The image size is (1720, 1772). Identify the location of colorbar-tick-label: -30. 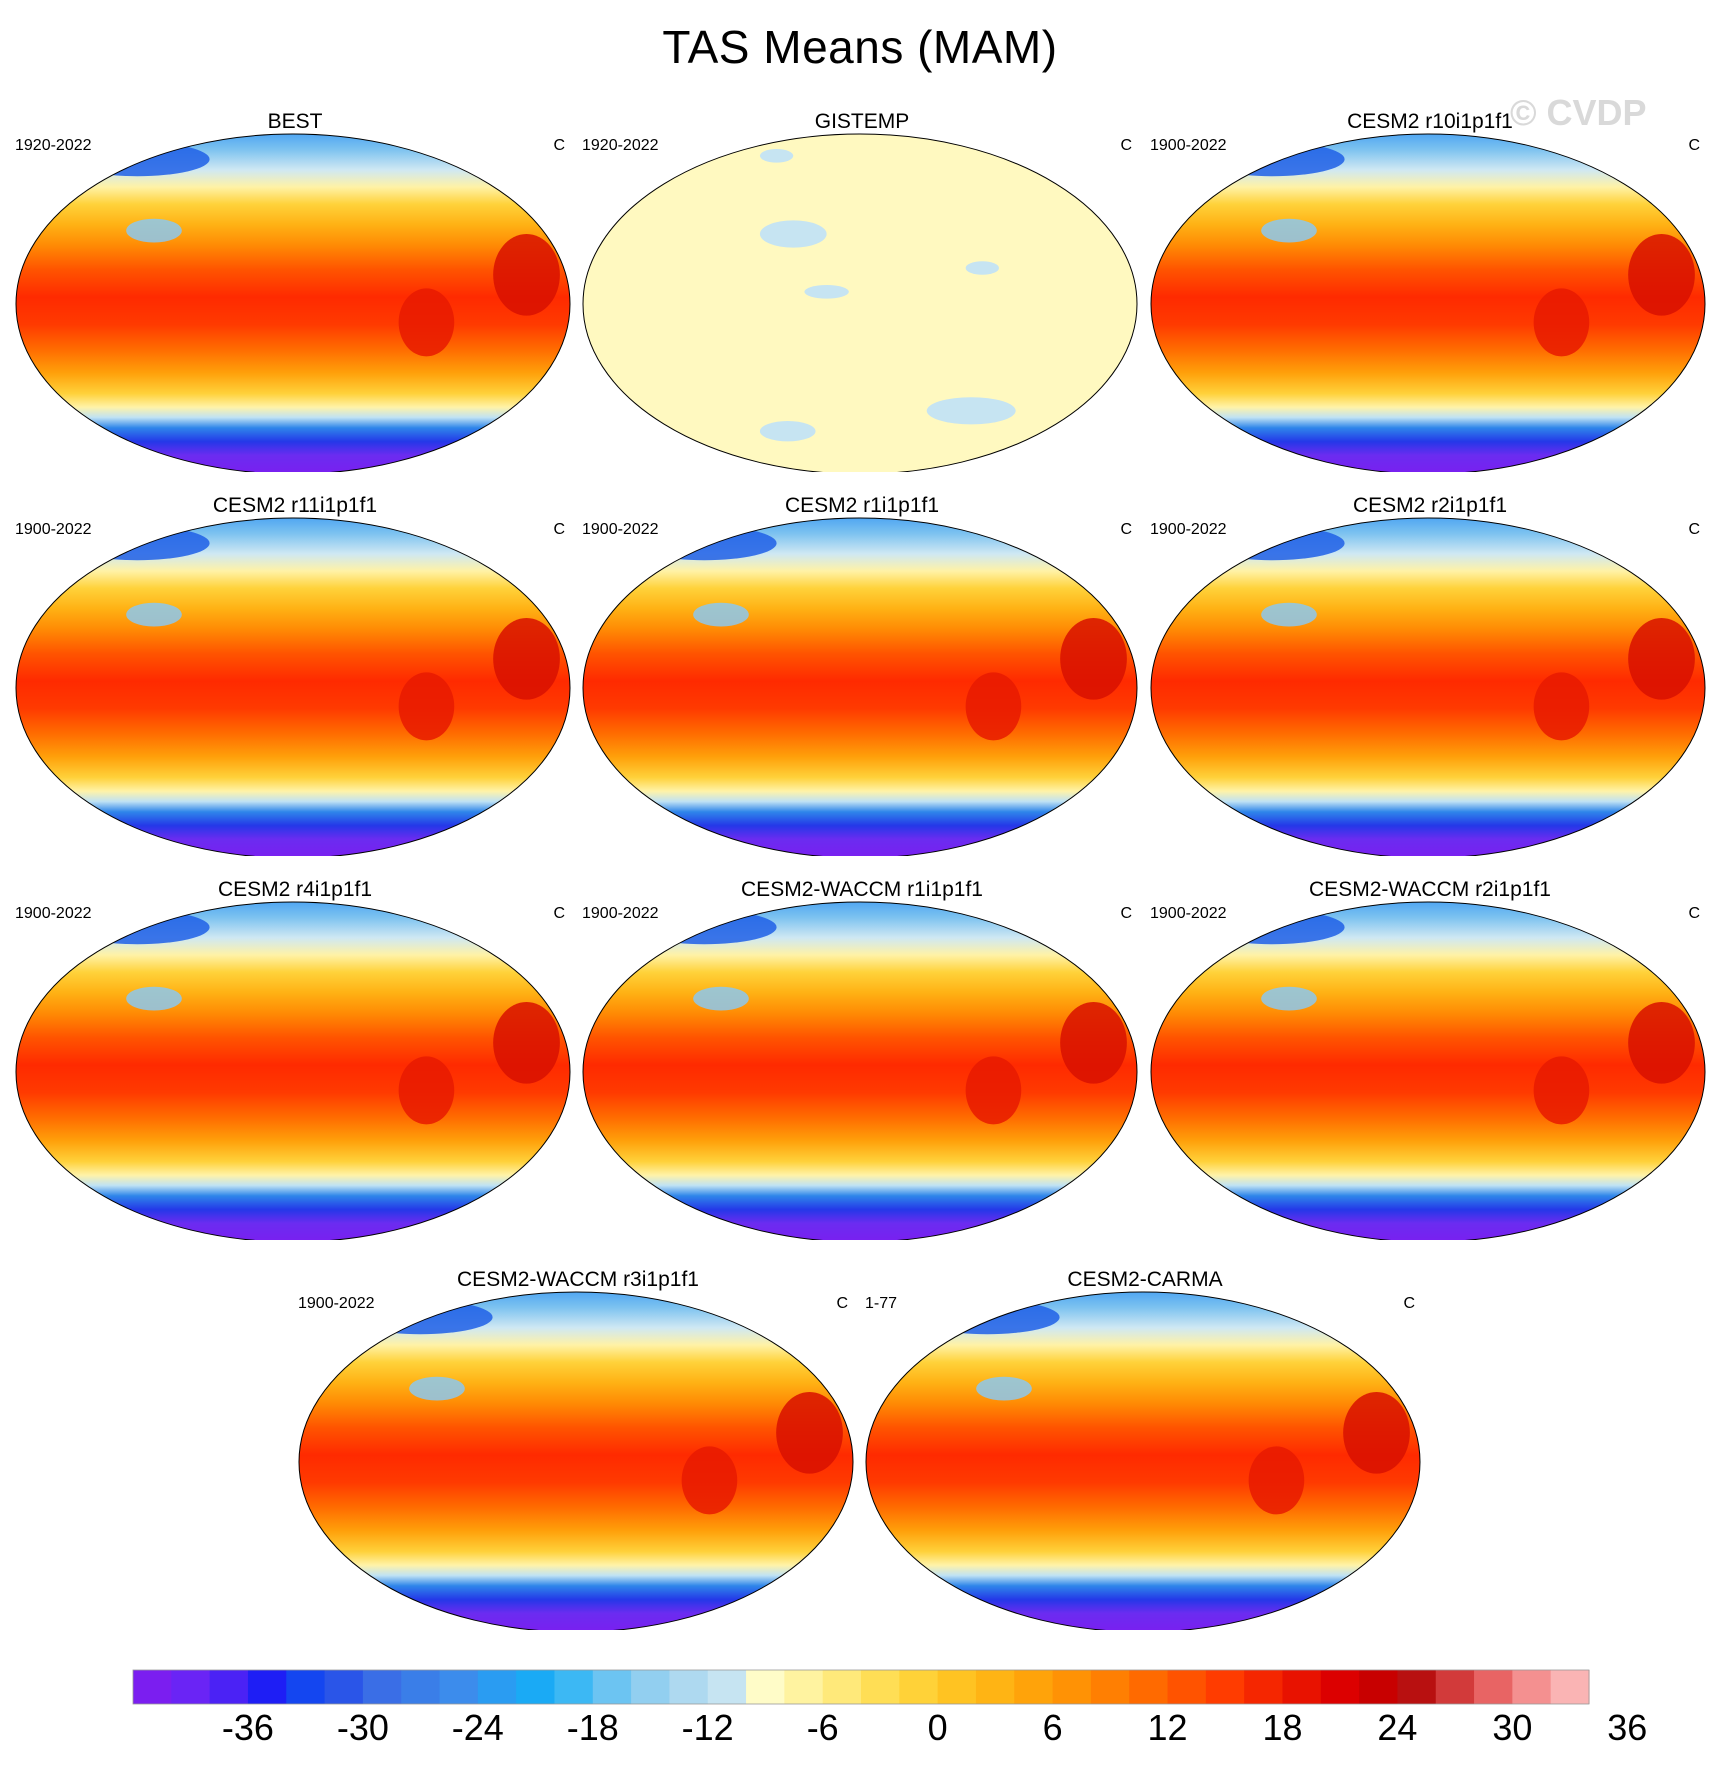
(363, 1727).